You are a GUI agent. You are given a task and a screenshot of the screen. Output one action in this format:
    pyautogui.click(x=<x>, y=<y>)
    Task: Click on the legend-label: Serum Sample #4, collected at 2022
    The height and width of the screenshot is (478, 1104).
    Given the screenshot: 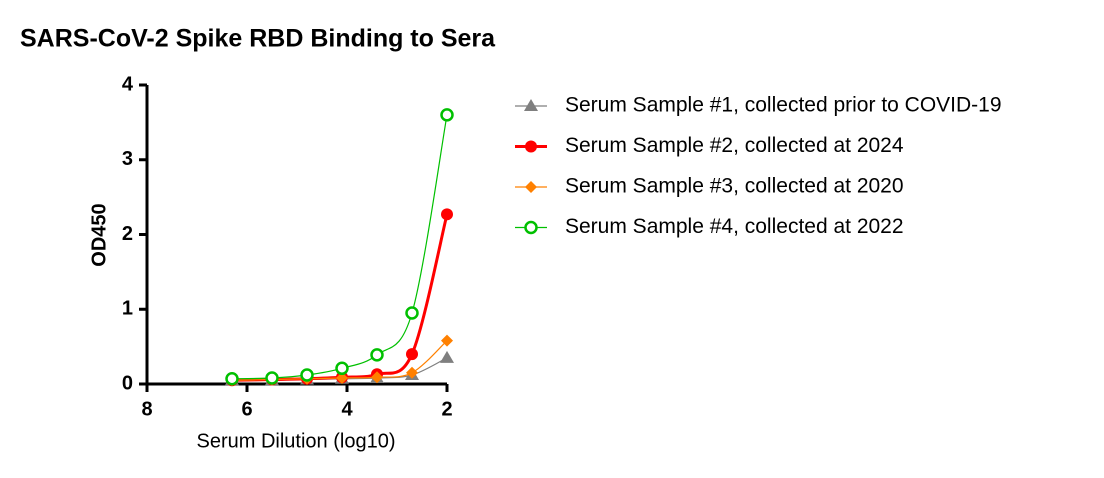 What is the action you would take?
    pyautogui.click(x=734, y=226)
    